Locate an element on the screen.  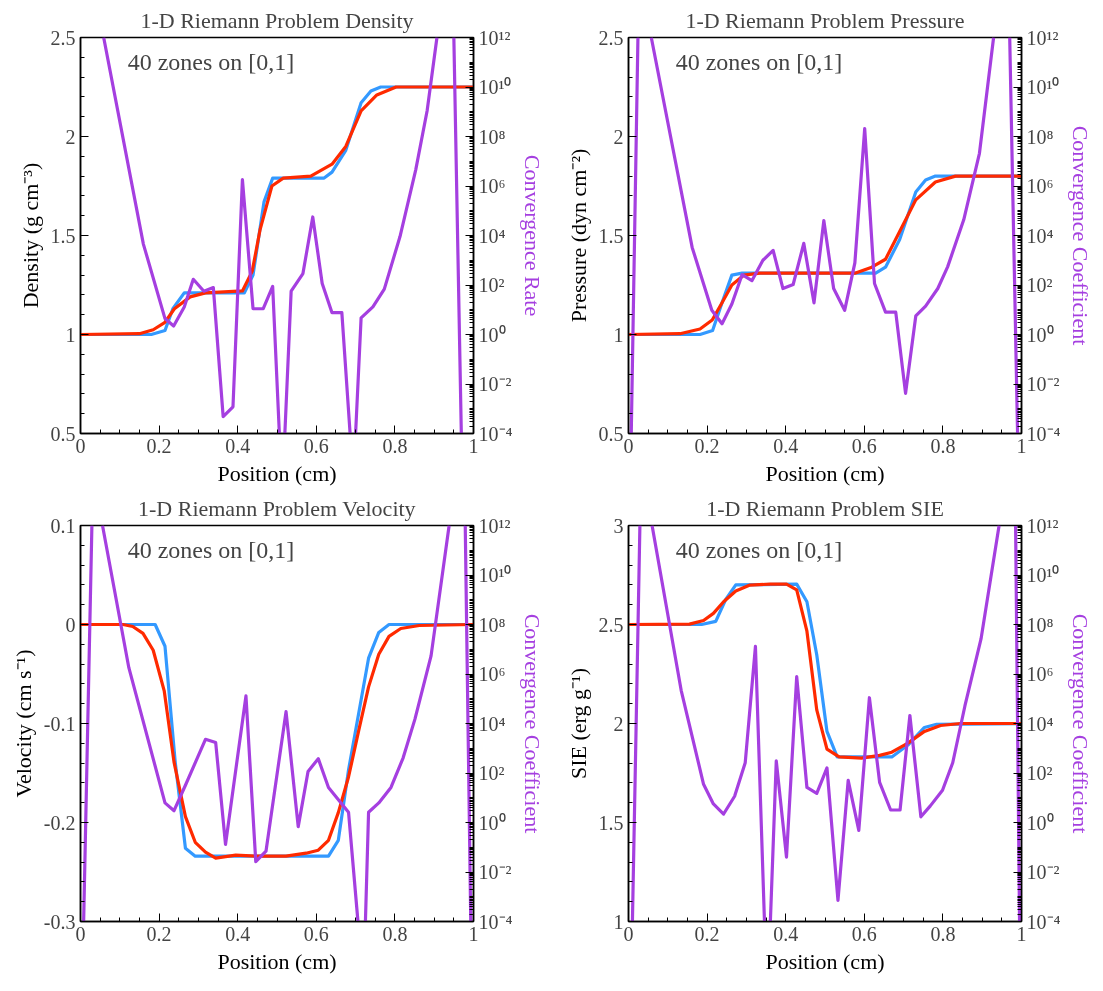
y-tick-label: 0.1 is located at coordinates (63, 525).